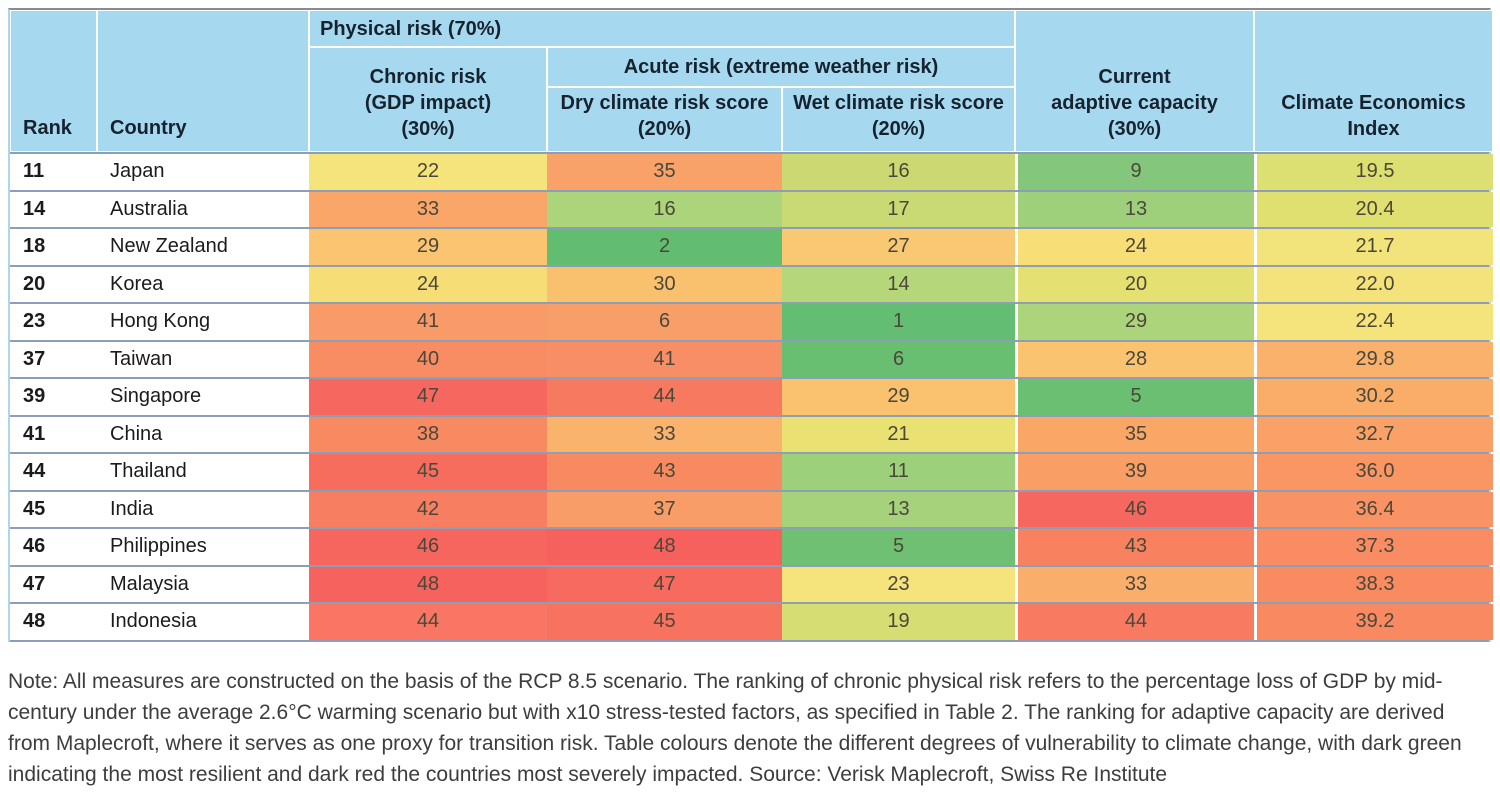 The image size is (1500, 793). What do you see at coordinates (203, 247) in the screenshot?
I see `row-country: New Zealand` at bounding box center [203, 247].